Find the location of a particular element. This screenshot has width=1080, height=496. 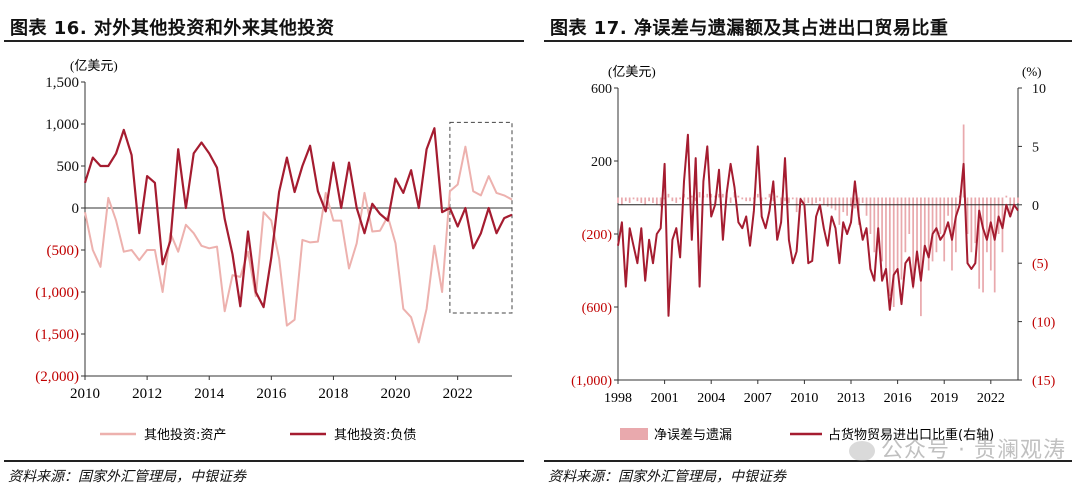

left-x-tick-label: 2022 is located at coordinates (458, 394).